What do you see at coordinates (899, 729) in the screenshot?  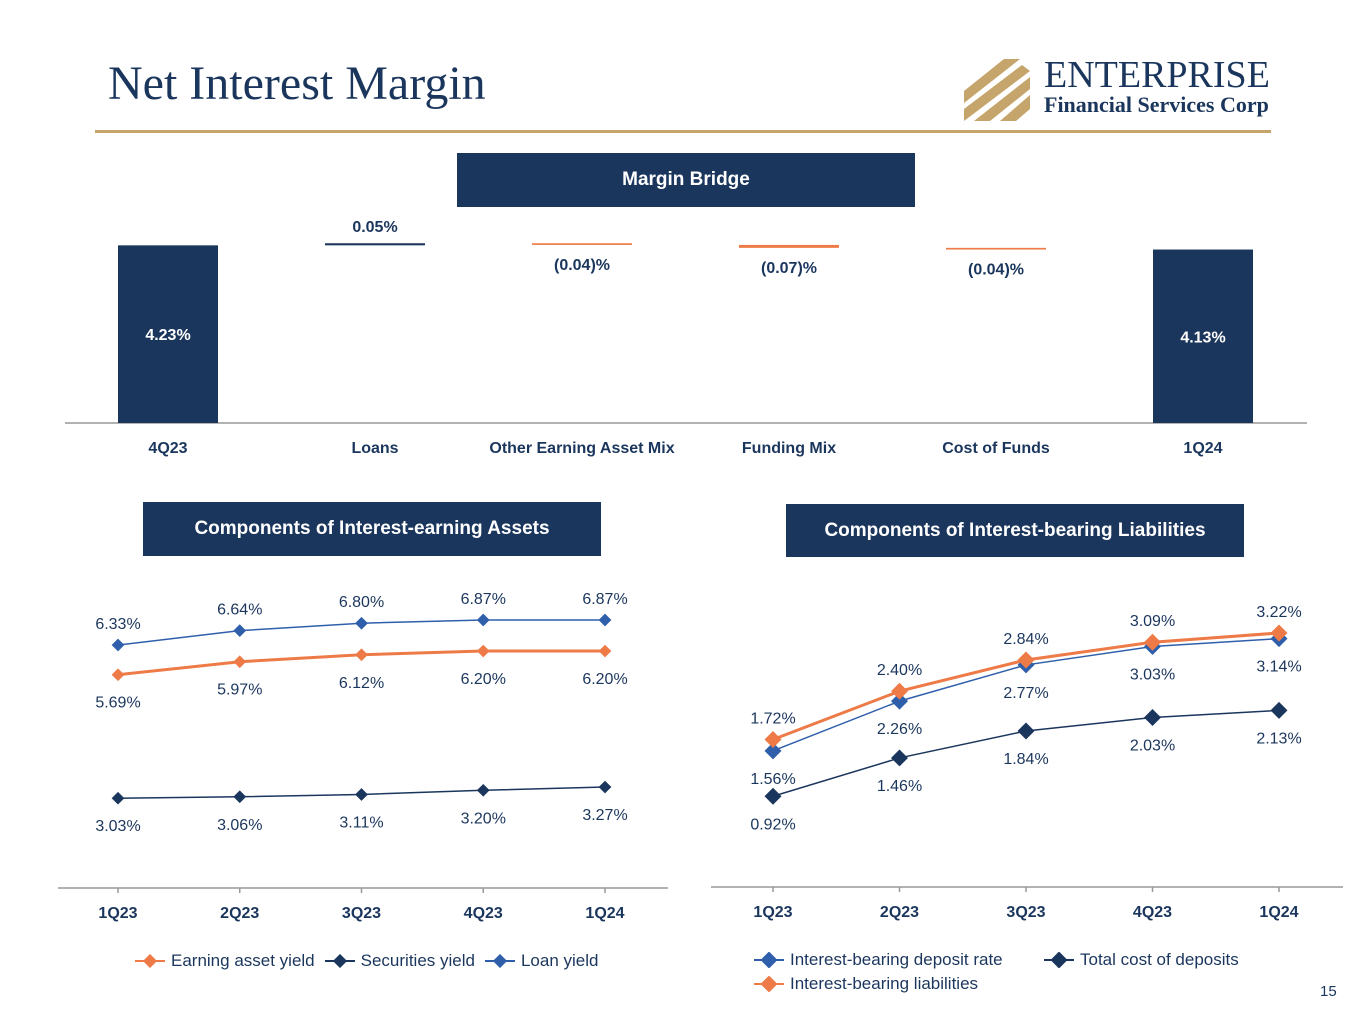 I see `data-label: 2.26%` at bounding box center [899, 729].